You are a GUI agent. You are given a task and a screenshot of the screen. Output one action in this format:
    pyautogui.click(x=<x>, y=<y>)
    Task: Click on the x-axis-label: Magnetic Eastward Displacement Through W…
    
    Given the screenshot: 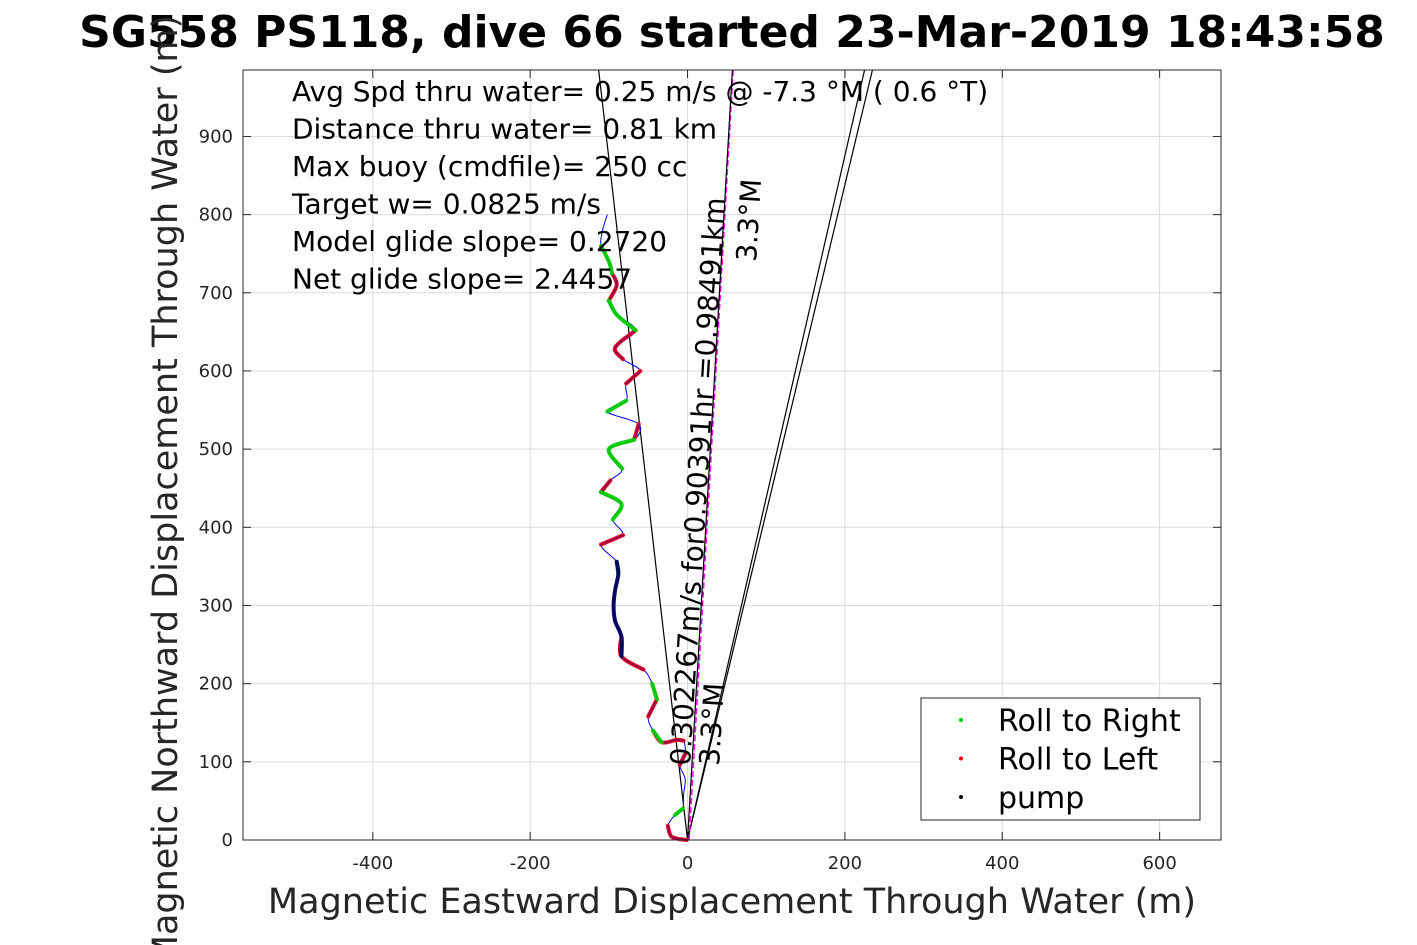 What is the action you would take?
    pyautogui.click(x=732, y=902)
    